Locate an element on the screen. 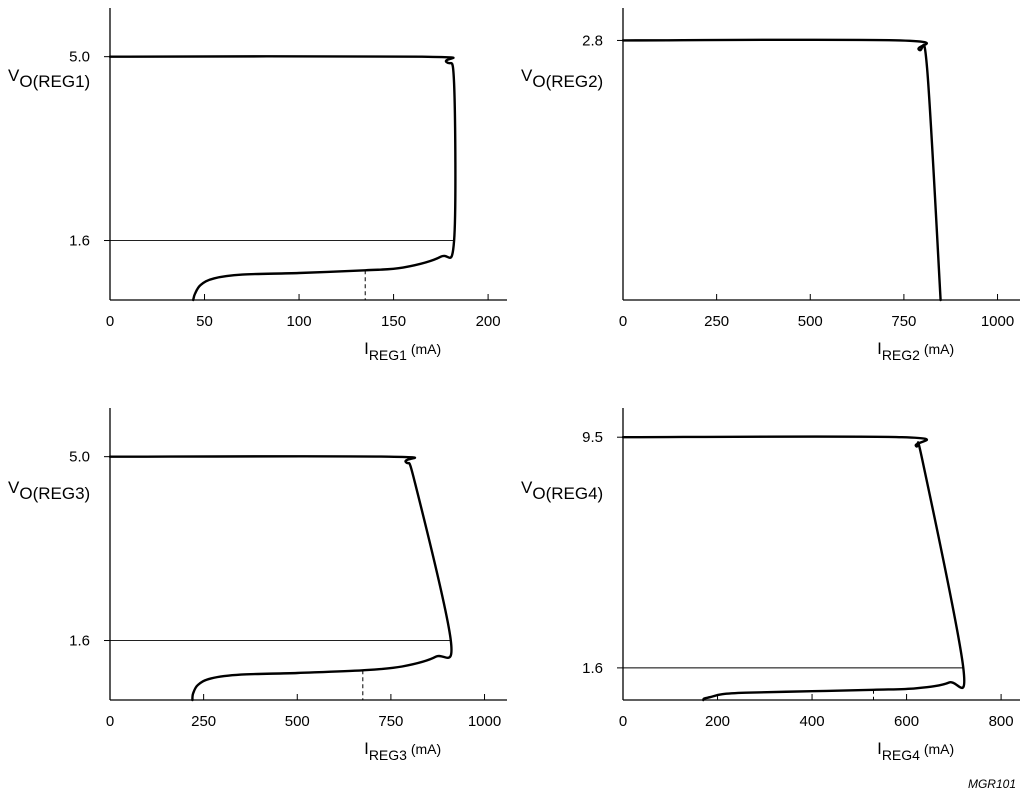 This screenshot has width=1024, height=792. y-tick-label: 2.8 is located at coordinates (592, 40).